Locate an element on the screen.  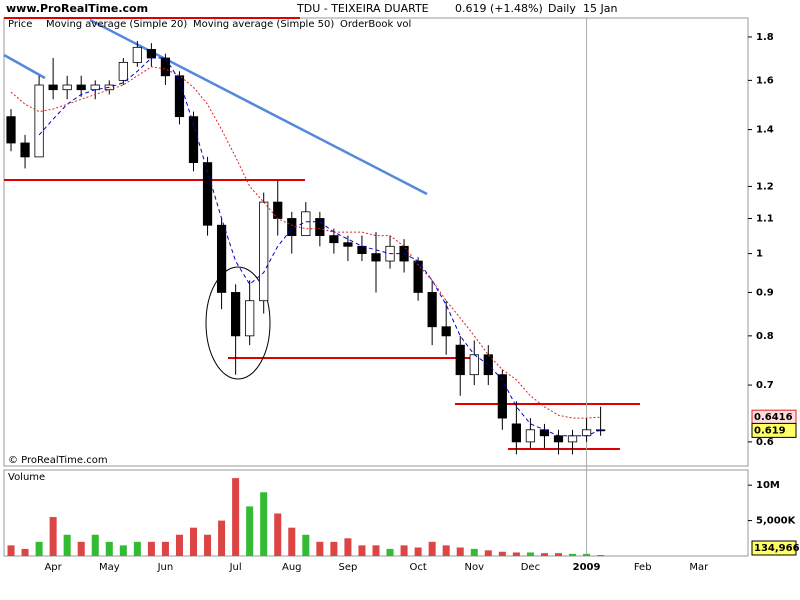
y-tick-label: 10M is located at coordinates (768, 485).